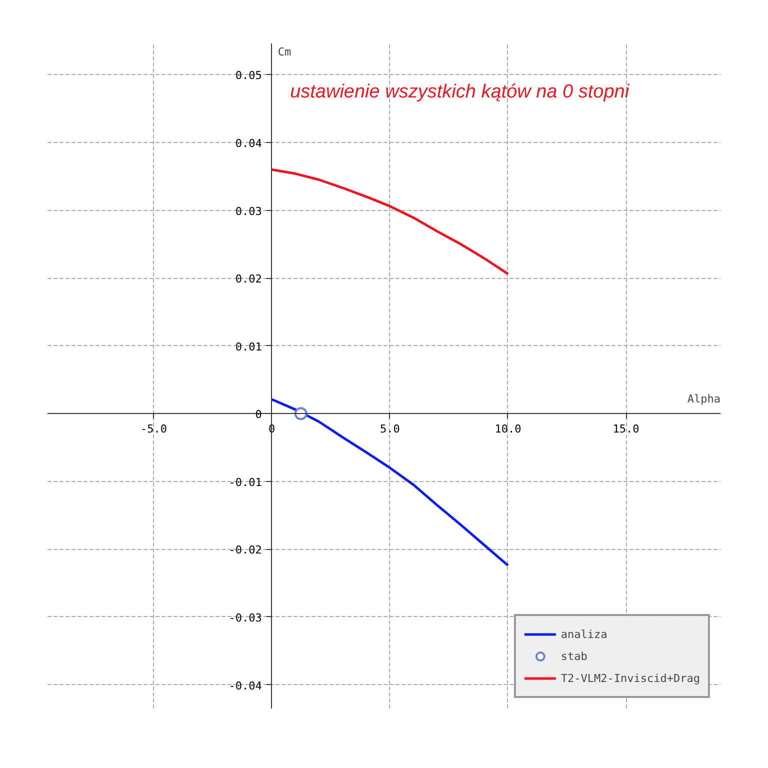  Describe the element at coordinates (460, 92) in the screenshot. I see `annotation: ustawienie wszystkich kątów na 0 stopni` at that location.